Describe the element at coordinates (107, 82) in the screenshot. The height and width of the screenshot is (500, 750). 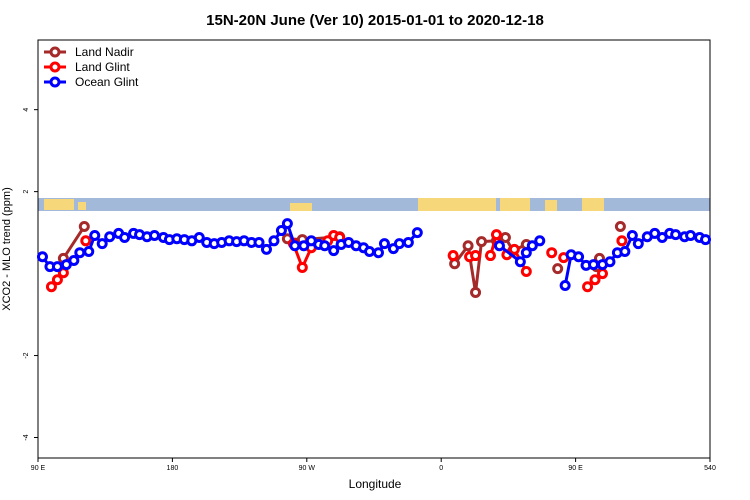
I see `legend-label: Ocean Glint` at that location.